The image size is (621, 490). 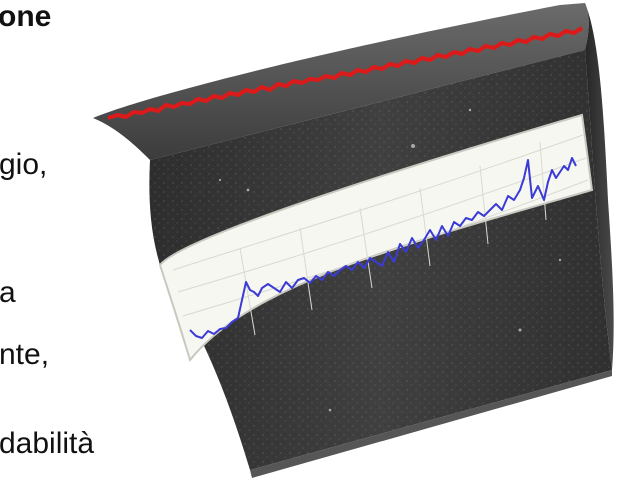 I want to click on text-fragment-dabilita: dabilità, so click(x=47, y=443).